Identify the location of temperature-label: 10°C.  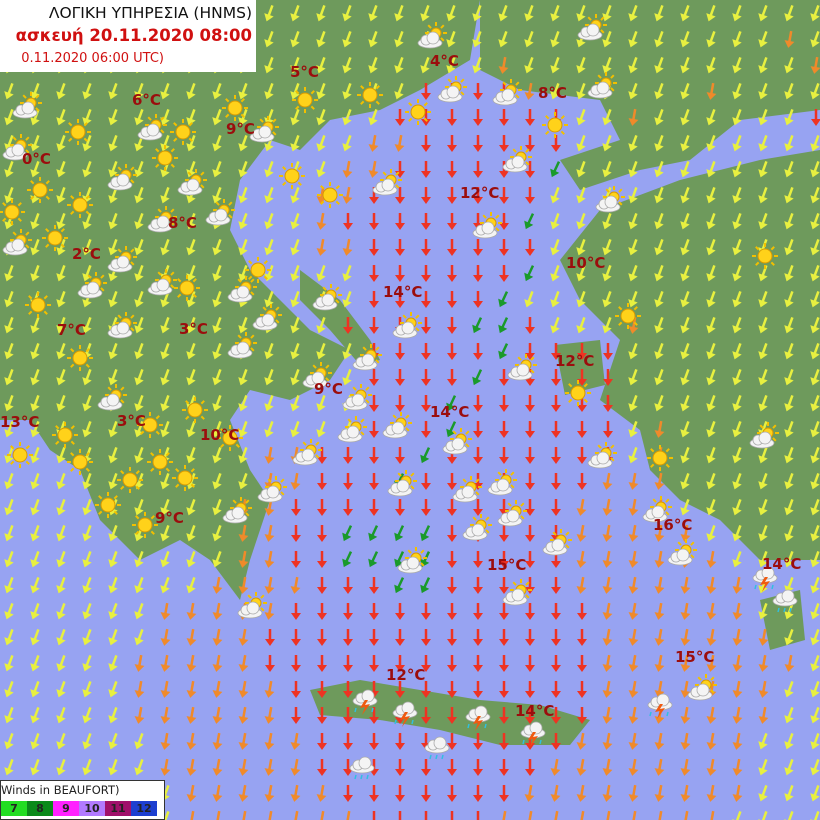
(220, 435).